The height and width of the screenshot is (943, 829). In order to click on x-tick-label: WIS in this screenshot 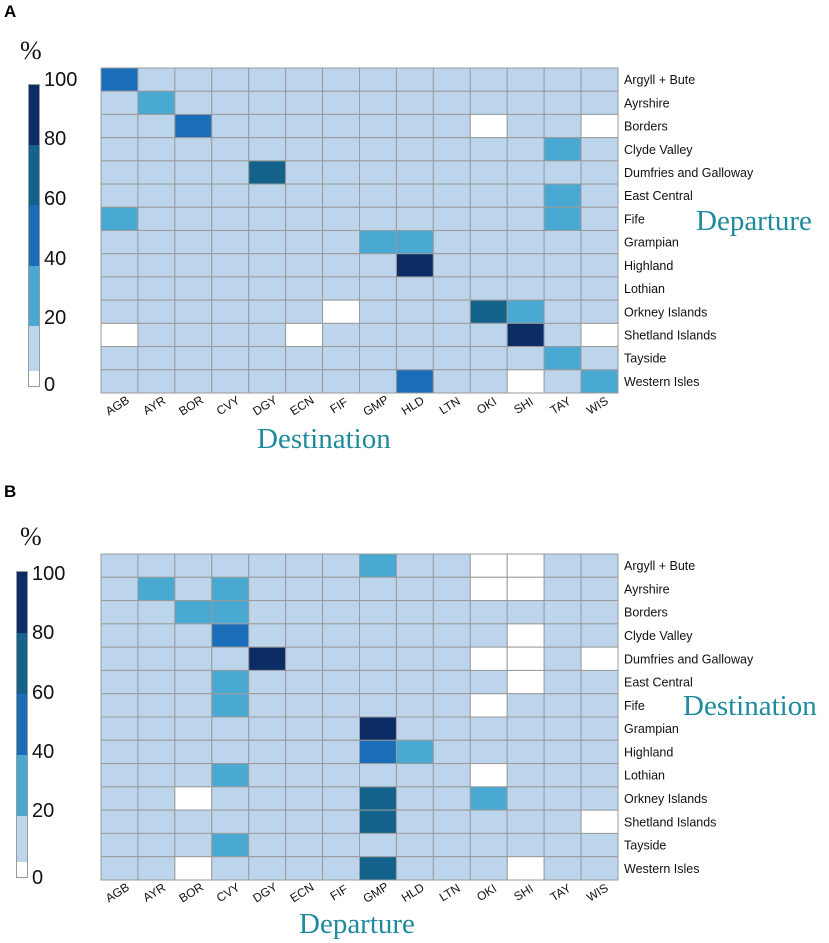, I will do `click(597, 893)`.